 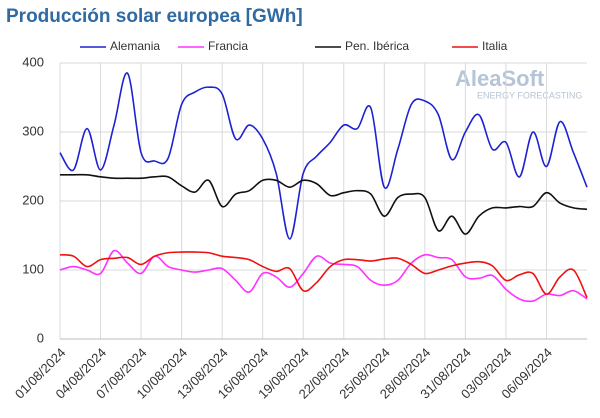 What do you see at coordinates (40, 337) in the screenshot?
I see `y-tick-label: 0` at bounding box center [40, 337].